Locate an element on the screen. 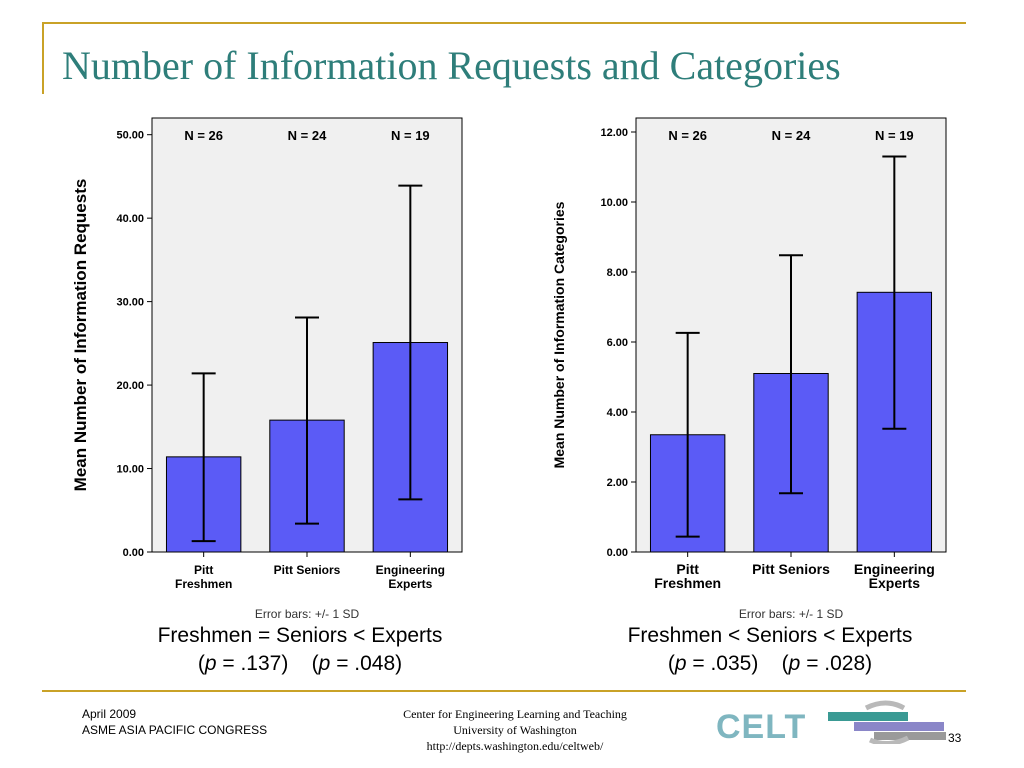 The image size is (1024, 768). right-category-label: Engineering is located at coordinates (894, 569).